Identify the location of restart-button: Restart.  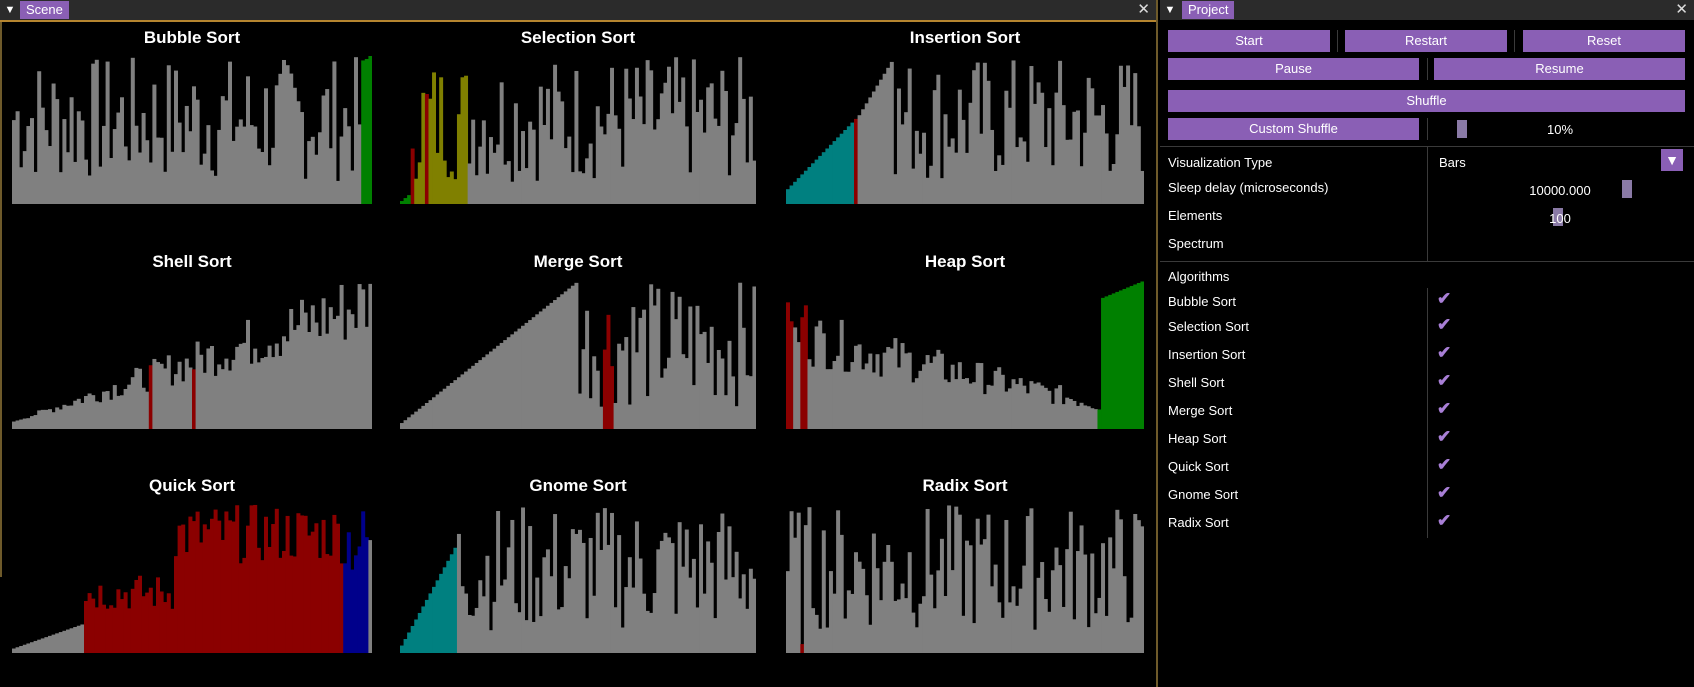
(1426, 41).